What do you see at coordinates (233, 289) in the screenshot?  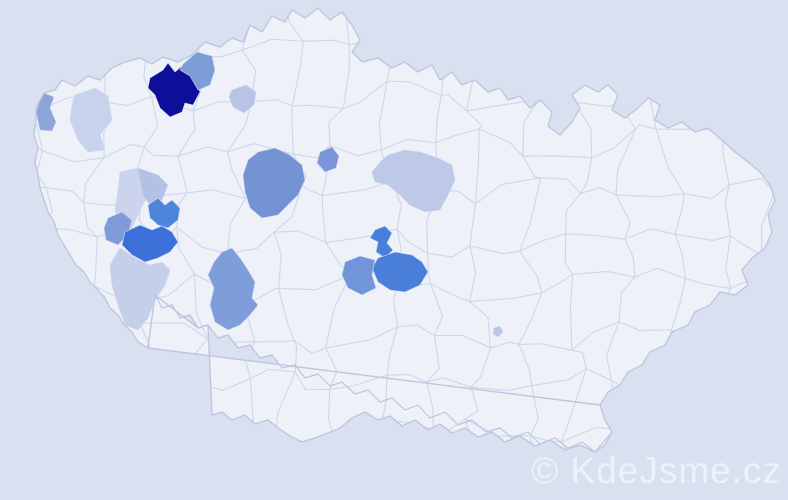 I see `highlighted-district-southwest` at bounding box center [233, 289].